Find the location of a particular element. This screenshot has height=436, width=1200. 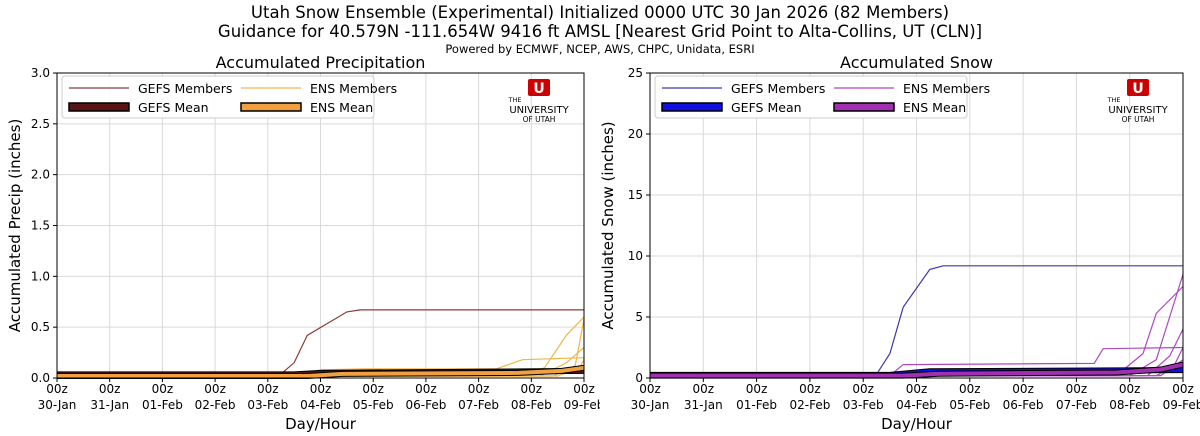

precip-logo-of-utah: OF UTAH is located at coordinates (539, 119).